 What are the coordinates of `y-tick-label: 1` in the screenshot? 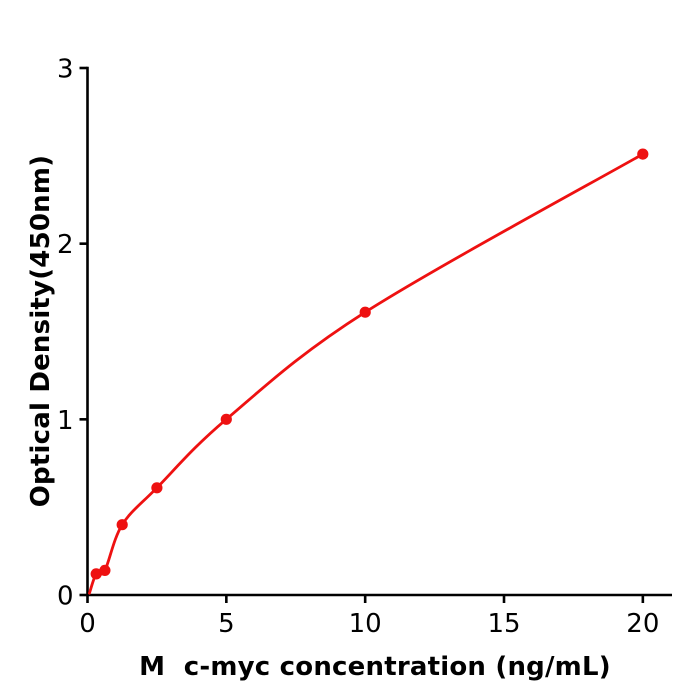 It's located at (65, 421).